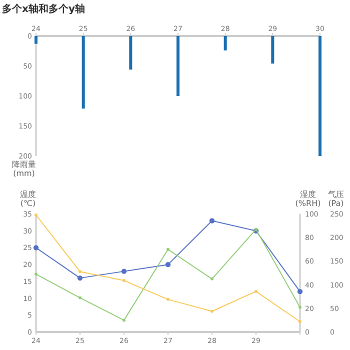  Describe the element at coordinates (43, 9) in the screenshot. I see `chart-title: 多个x轴和多个y轴` at that location.